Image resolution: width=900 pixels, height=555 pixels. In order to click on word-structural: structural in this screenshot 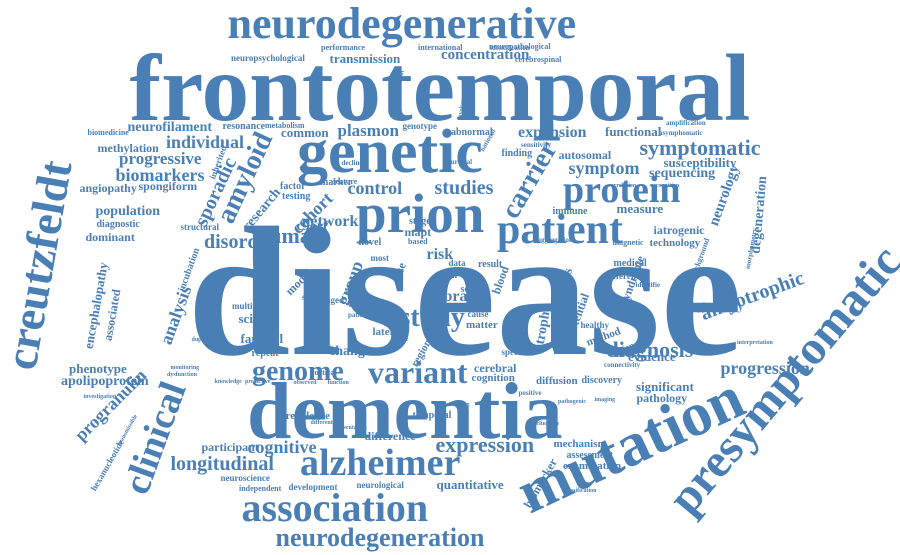, I will do `click(200, 226)`.